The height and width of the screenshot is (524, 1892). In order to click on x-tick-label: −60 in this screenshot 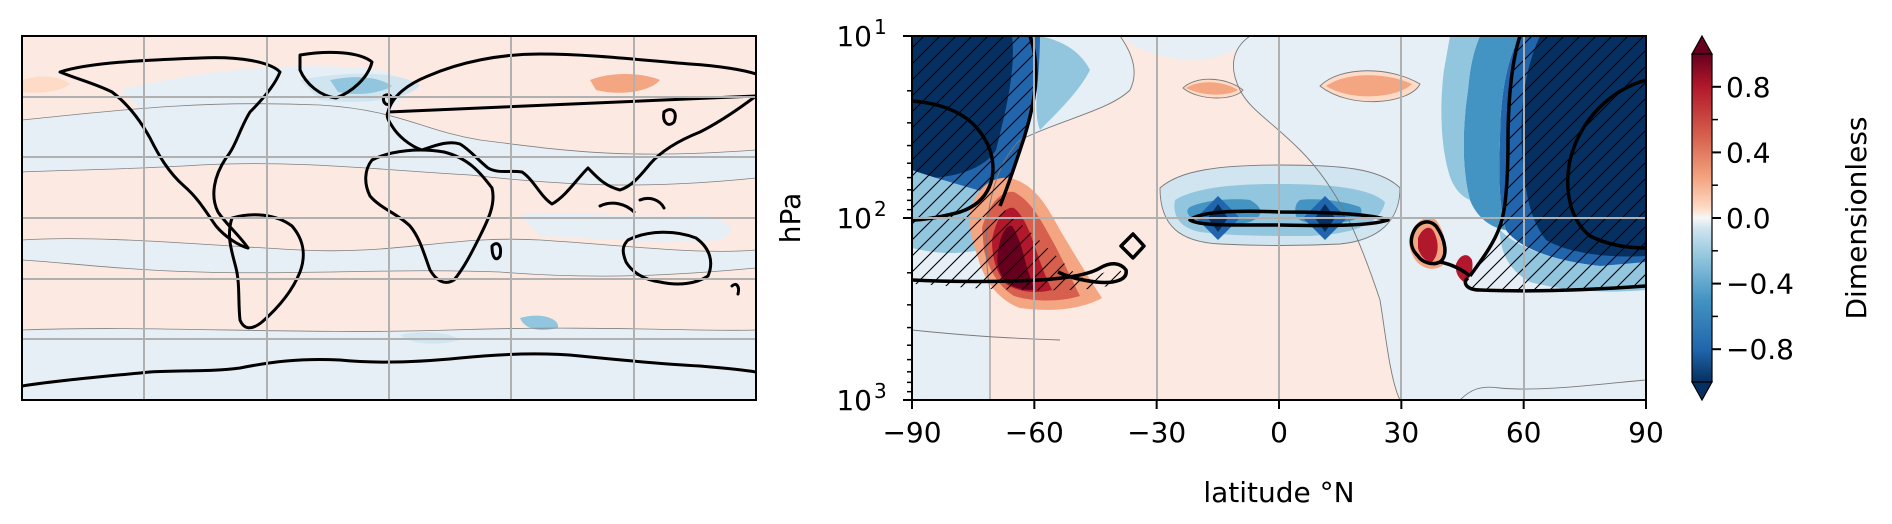, I will do `click(1034, 432)`.